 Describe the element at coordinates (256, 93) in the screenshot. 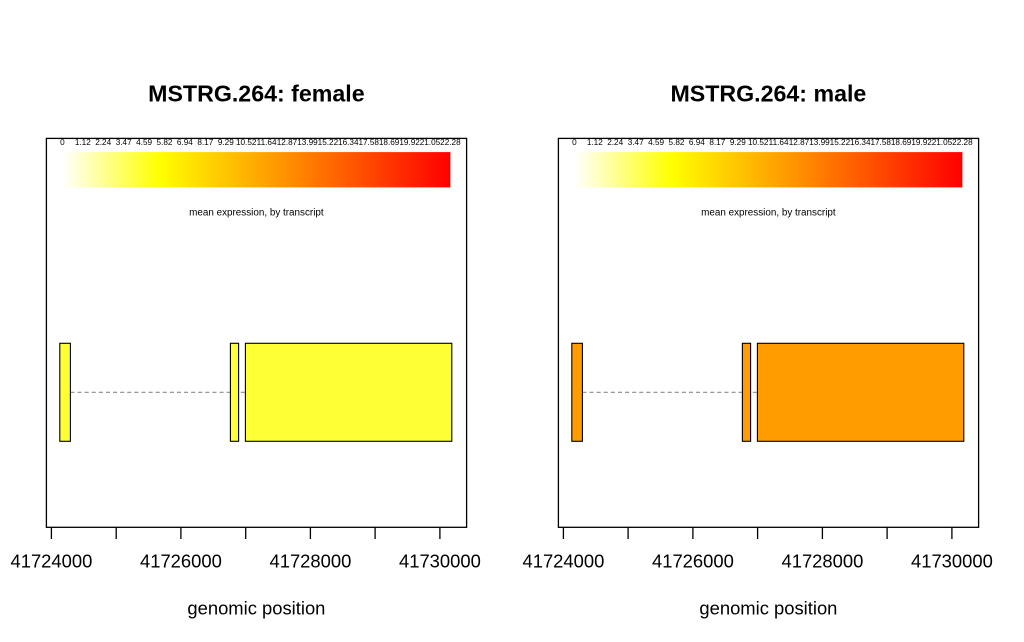

I see `svg-text: MSTRG.264: female` at that location.